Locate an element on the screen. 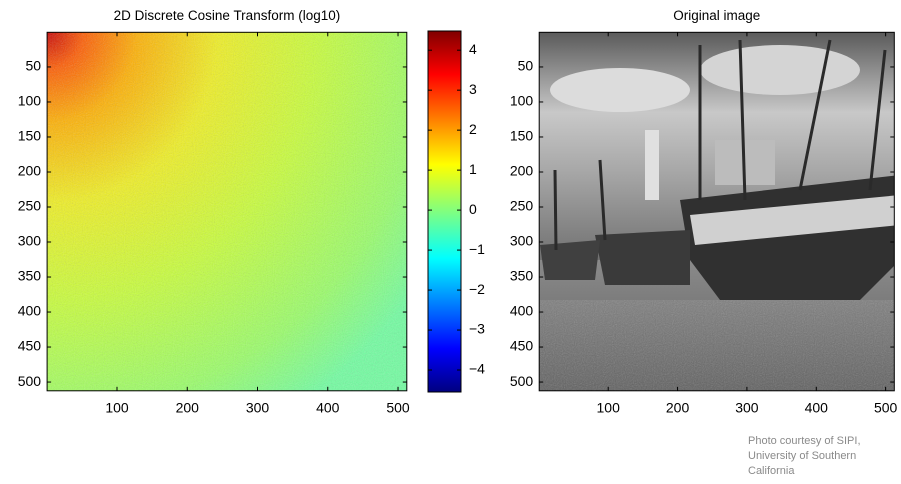  colorbar-tick-label: 4 is located at coordinates (473, 49).